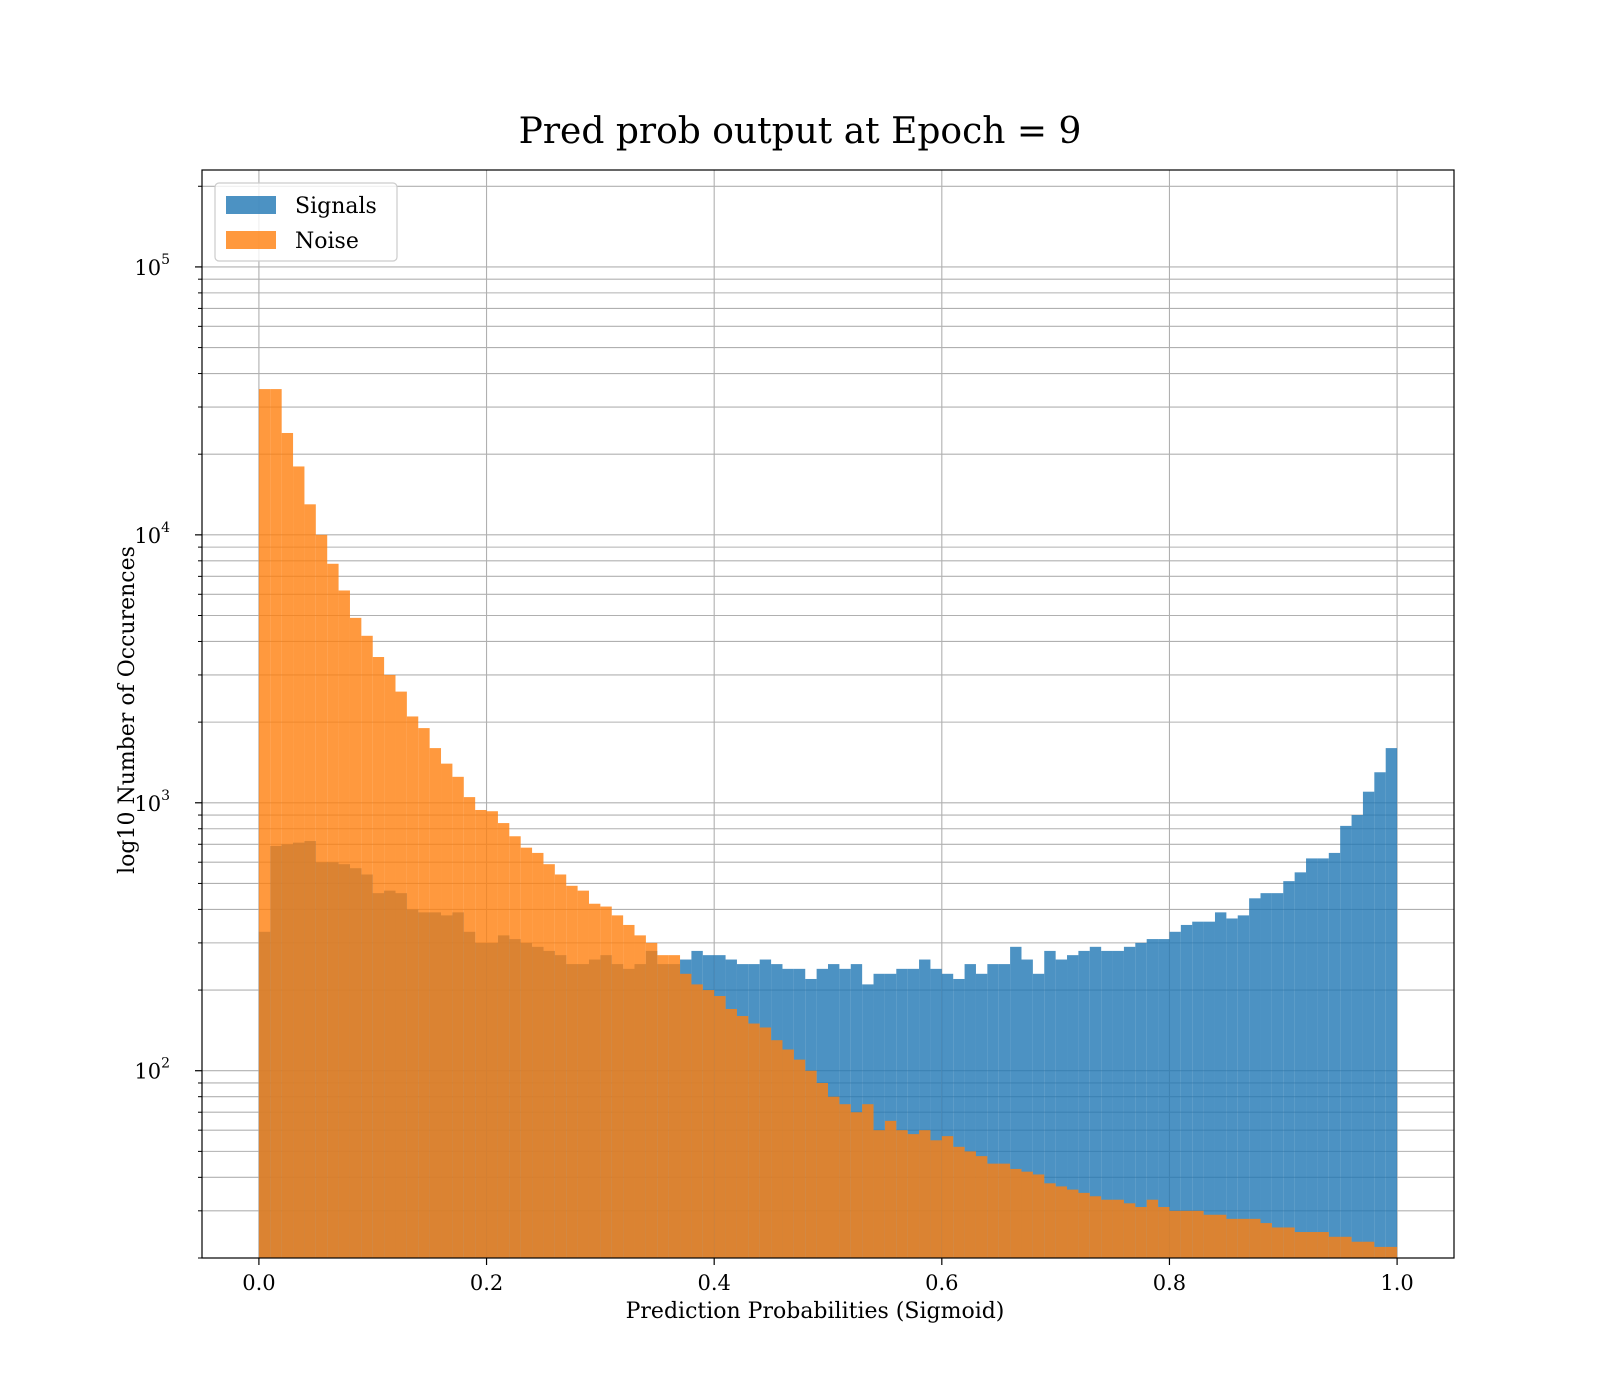 Image resolution: width=1600 pixels, height=1400 pixels. Describe the element at coordinates (336, 206) in the screenshot. I see `legend-label-signals: Signals` at that location.